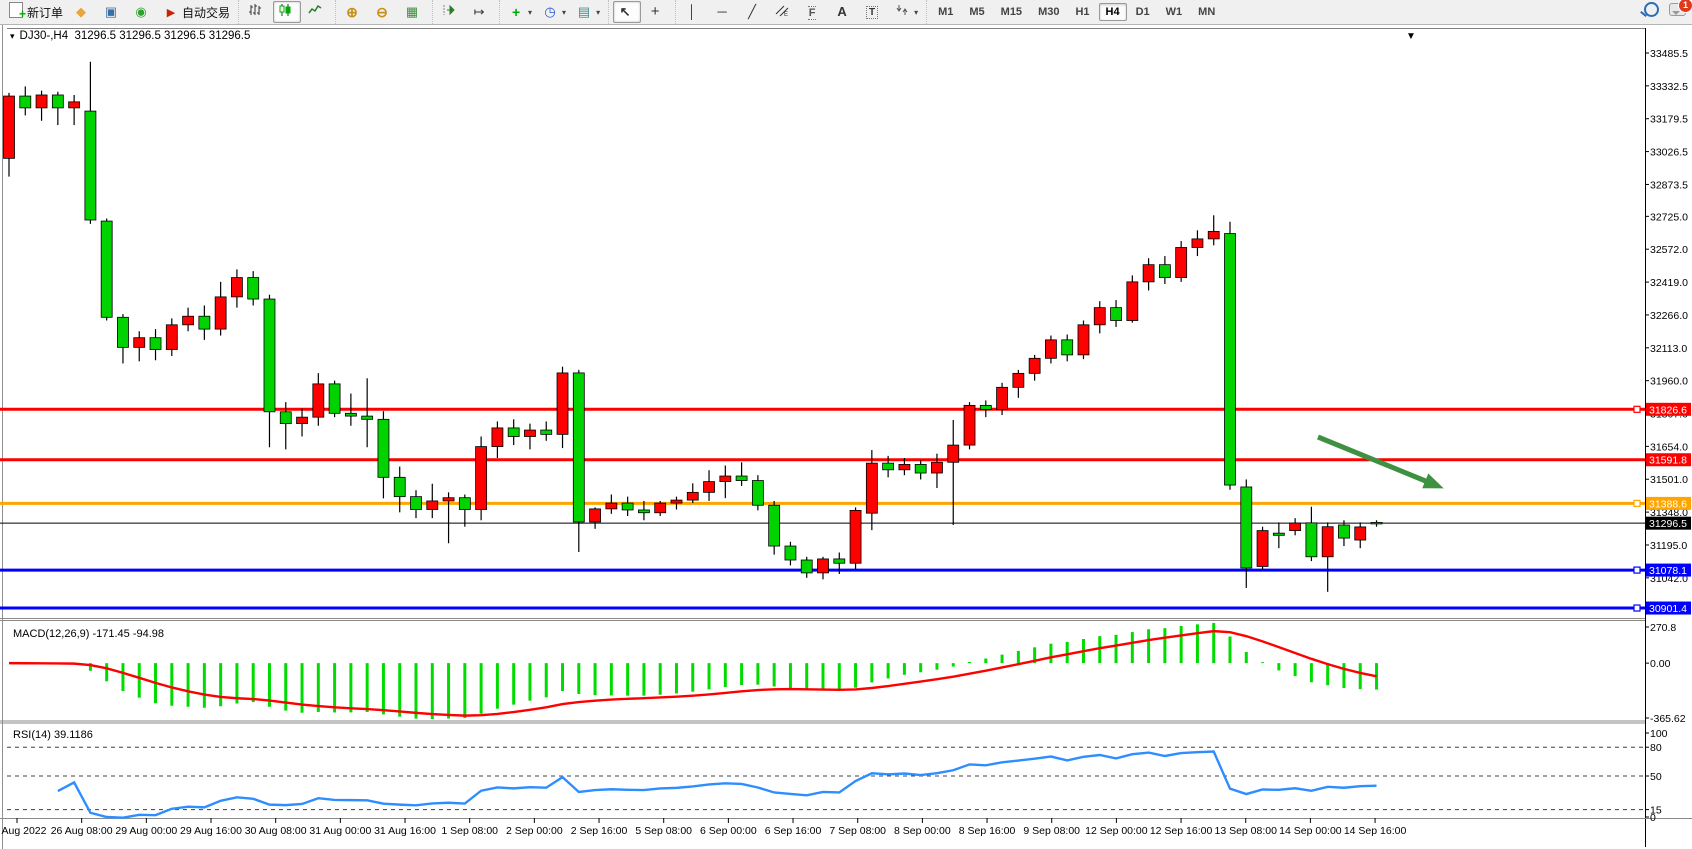 This screenshot has width=1692, height=849. I want to click on fibonacci-button: F, so click(814, 12).